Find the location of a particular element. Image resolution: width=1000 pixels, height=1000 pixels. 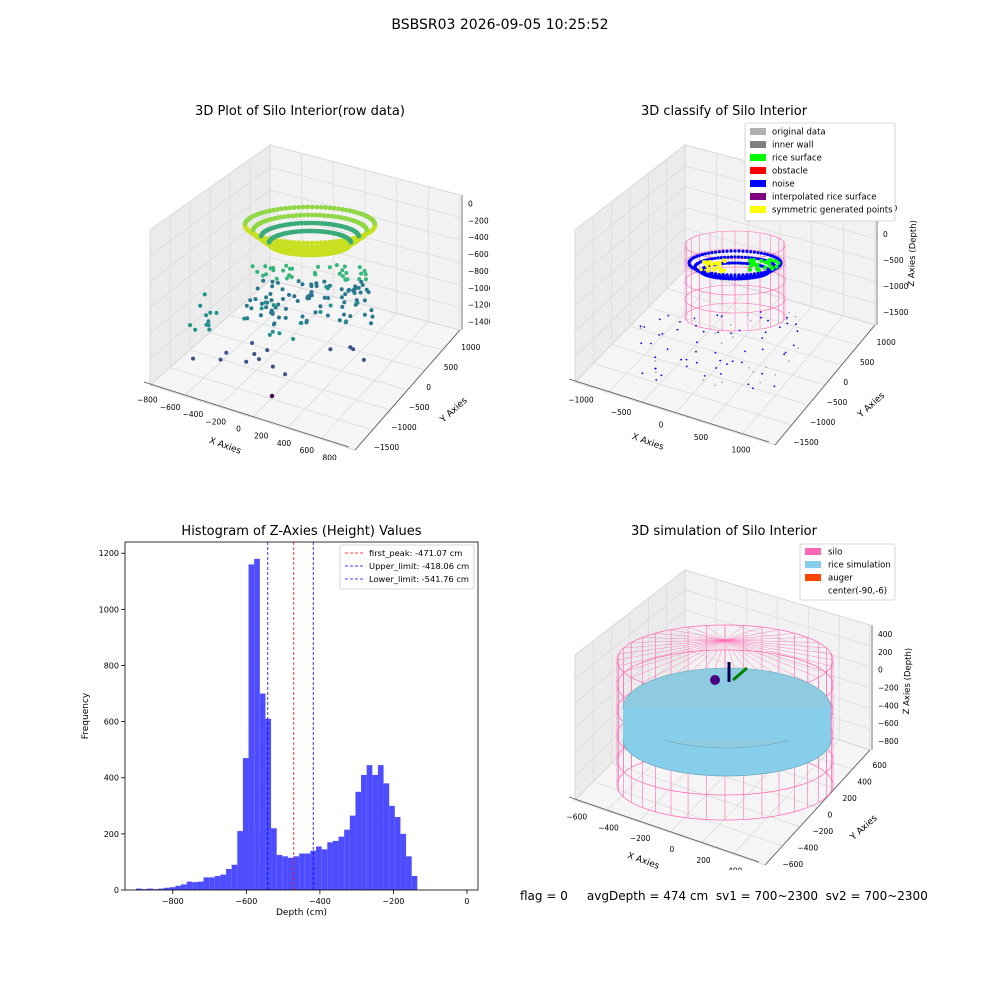

histogram-title: Histogram of Z-Axies (Height) Values is located at coordinates (301, 531).